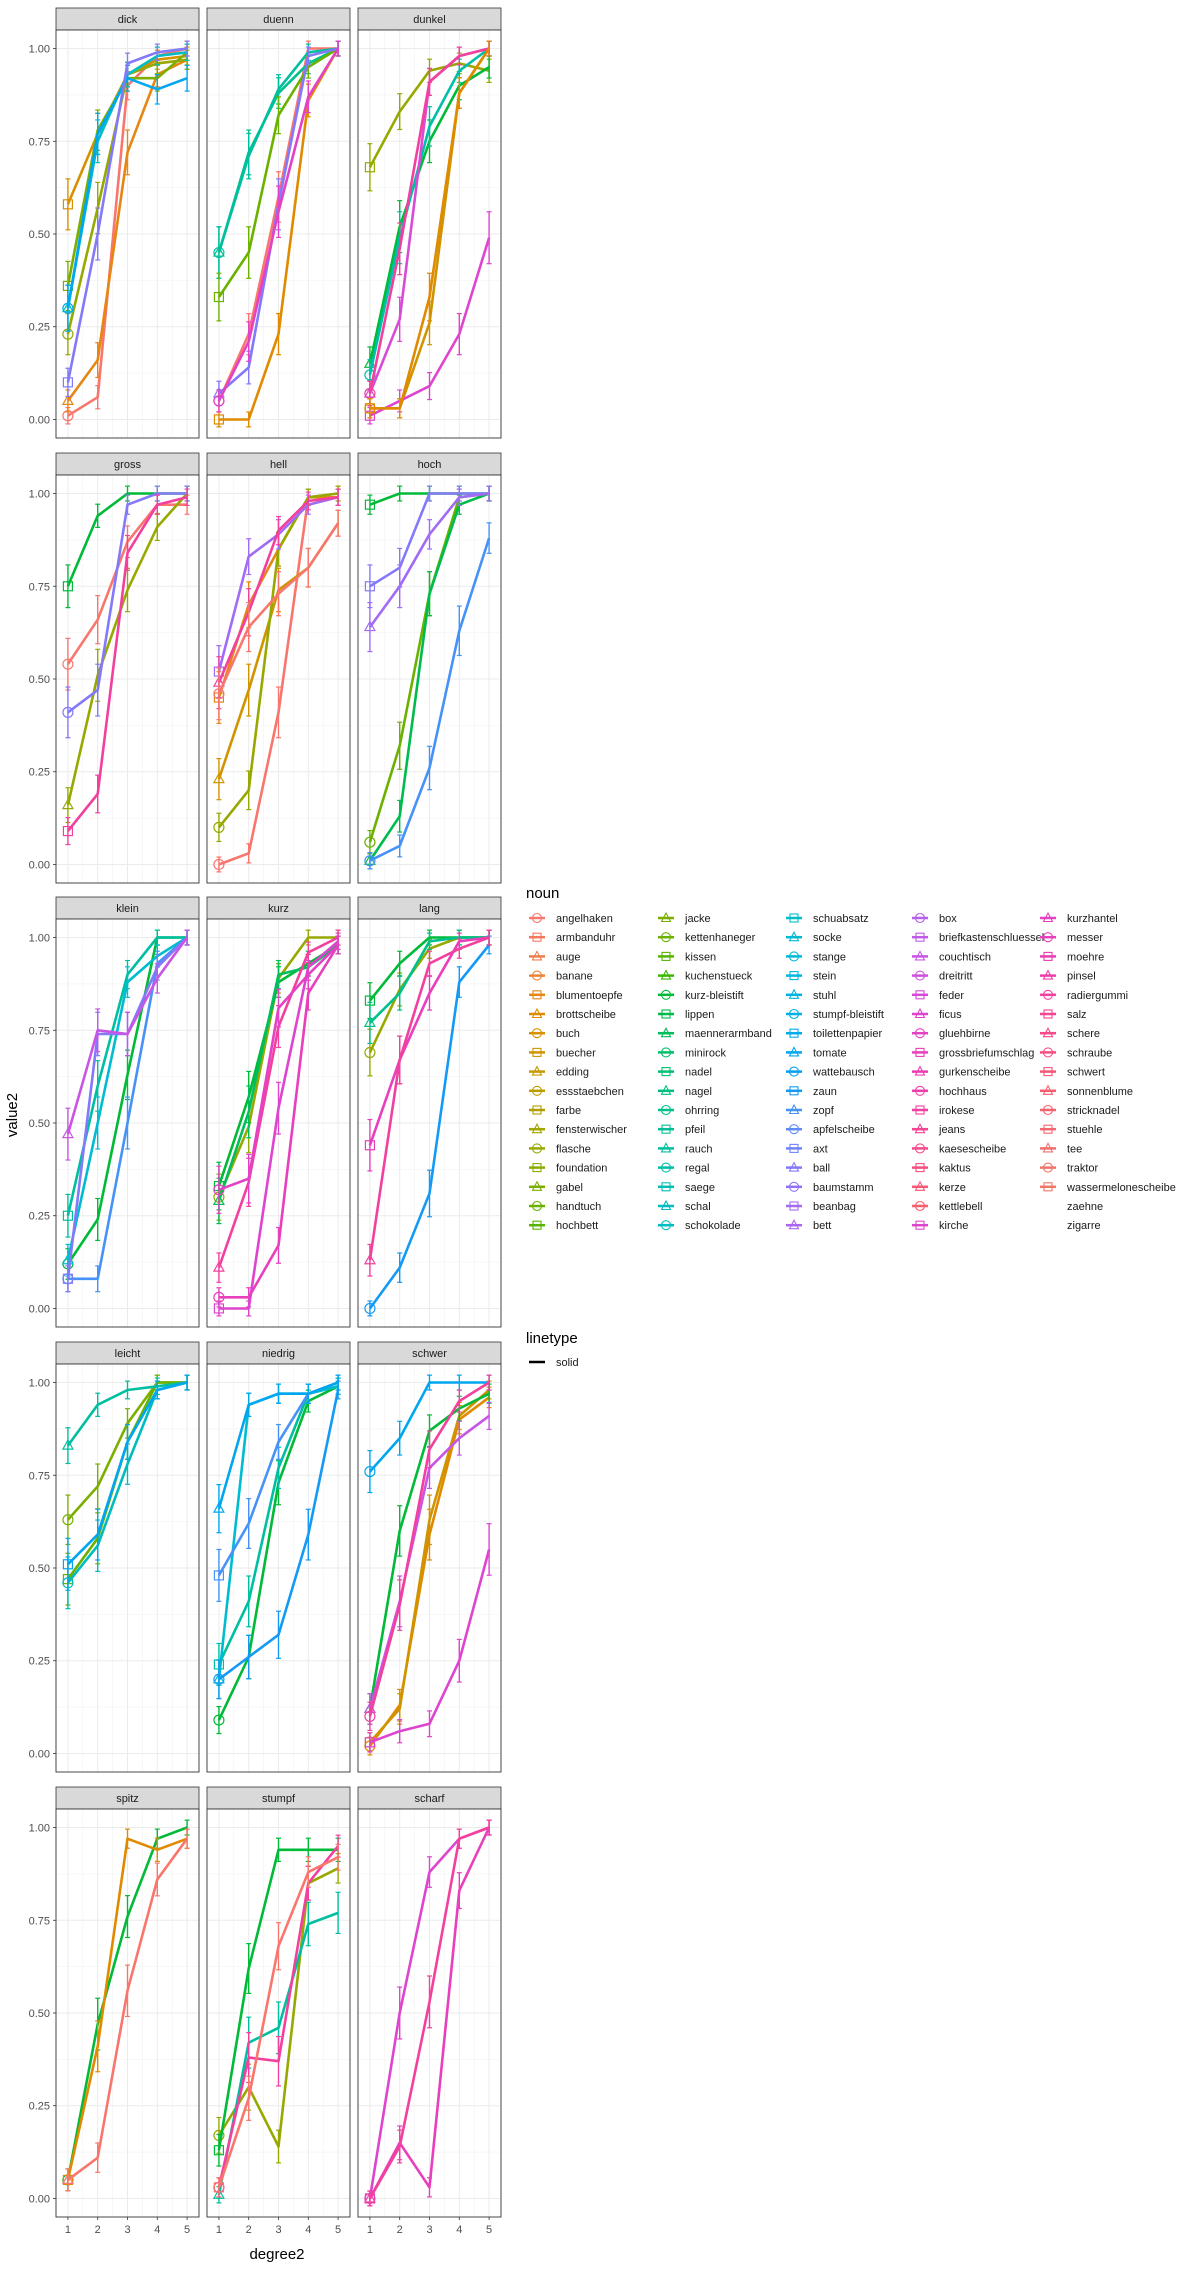 The width and height of the screenshot is (1200, 2270). What do you see at coordinates (686, 1015) in the screenshot?
I see `legend-item: lippen` at bounding box center [686, 1015].